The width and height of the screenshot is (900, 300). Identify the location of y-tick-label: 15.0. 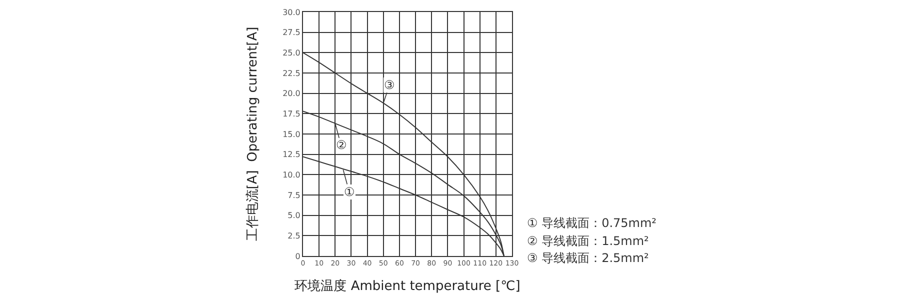
(291, 134).